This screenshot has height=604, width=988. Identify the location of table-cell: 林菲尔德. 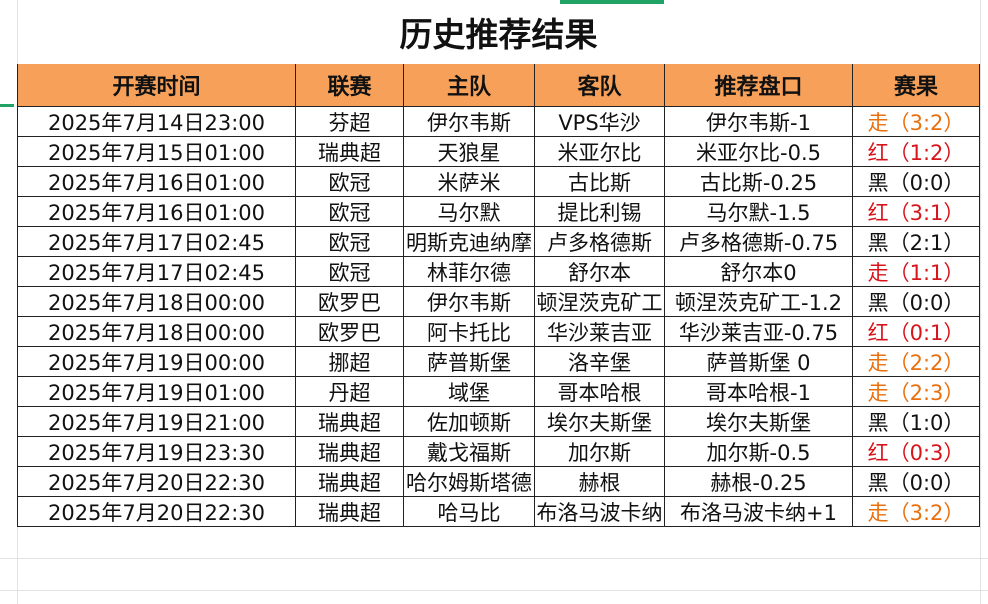
(469, 272).